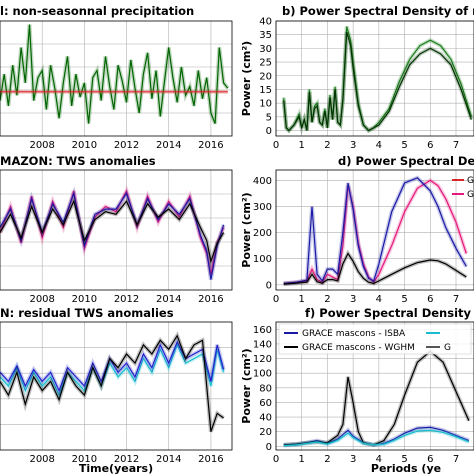  What do you see at coordinates (41, 145) in the screenshot?
I see `x-tick-label-a-0: 2008` at bounding box center [41, 145].